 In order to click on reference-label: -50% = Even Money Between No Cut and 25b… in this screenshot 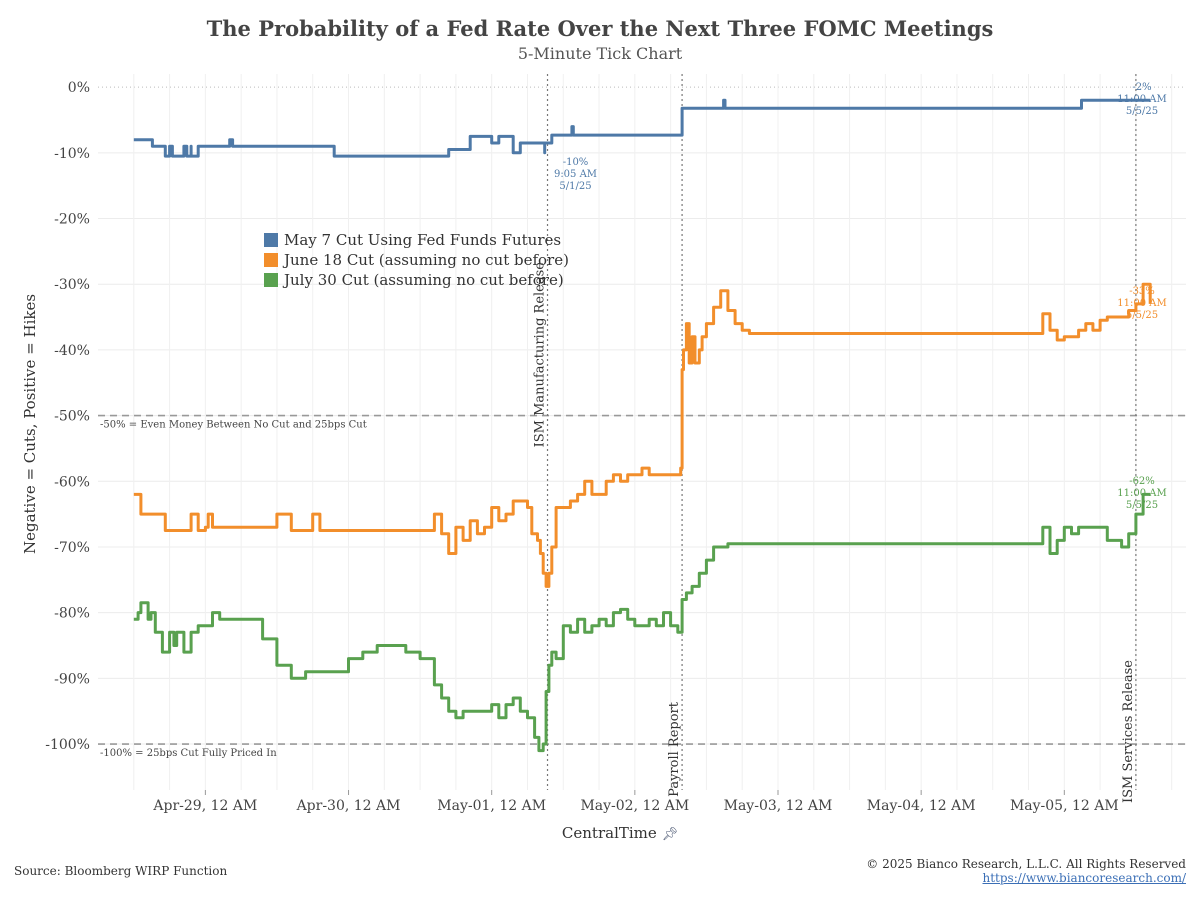, I will do `click(233, 425)`.